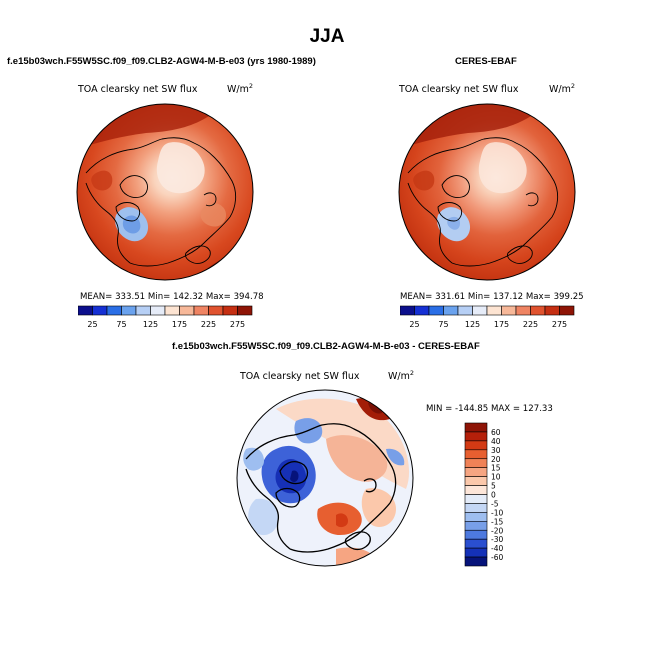 This screenshot has height=654, width=654. What do you see at coordinates (172, 297) in the screenshot?
I see `panel-1-stats: MEAN= 333.51 Min= 142.32 Max= 394.78` at bounding box center [172, 297].